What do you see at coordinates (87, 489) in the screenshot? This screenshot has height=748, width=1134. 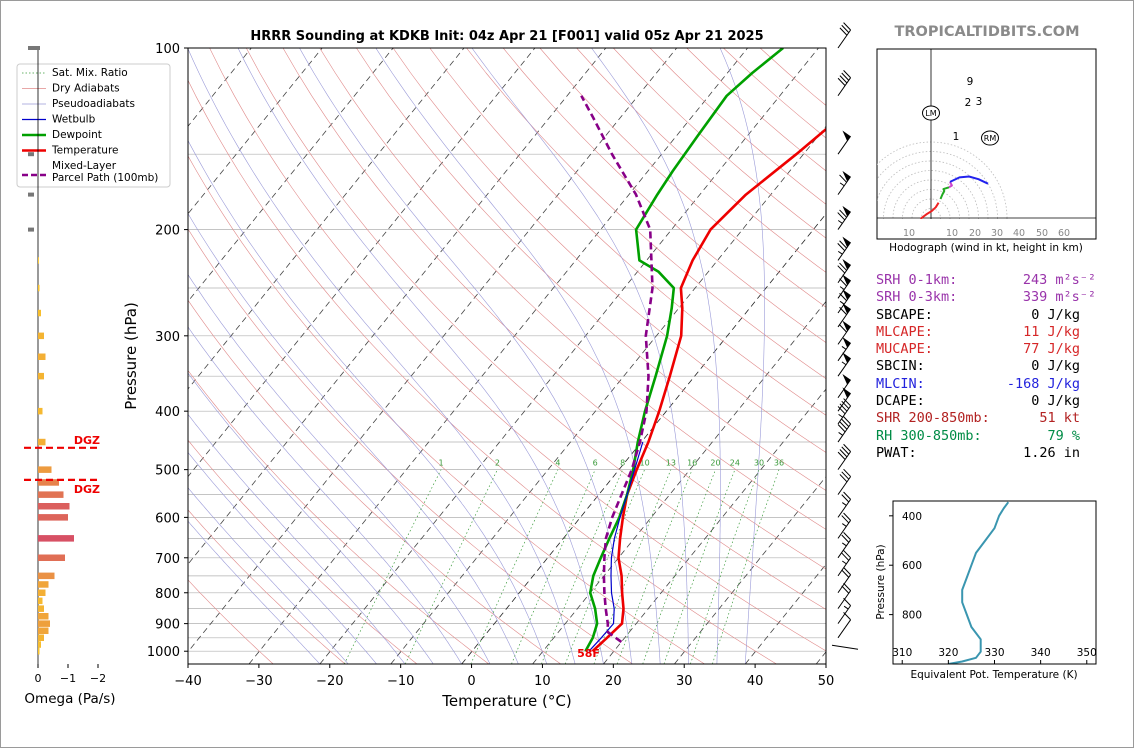 I see `dgz-label: DGZ` at bounding box center [87, 489].